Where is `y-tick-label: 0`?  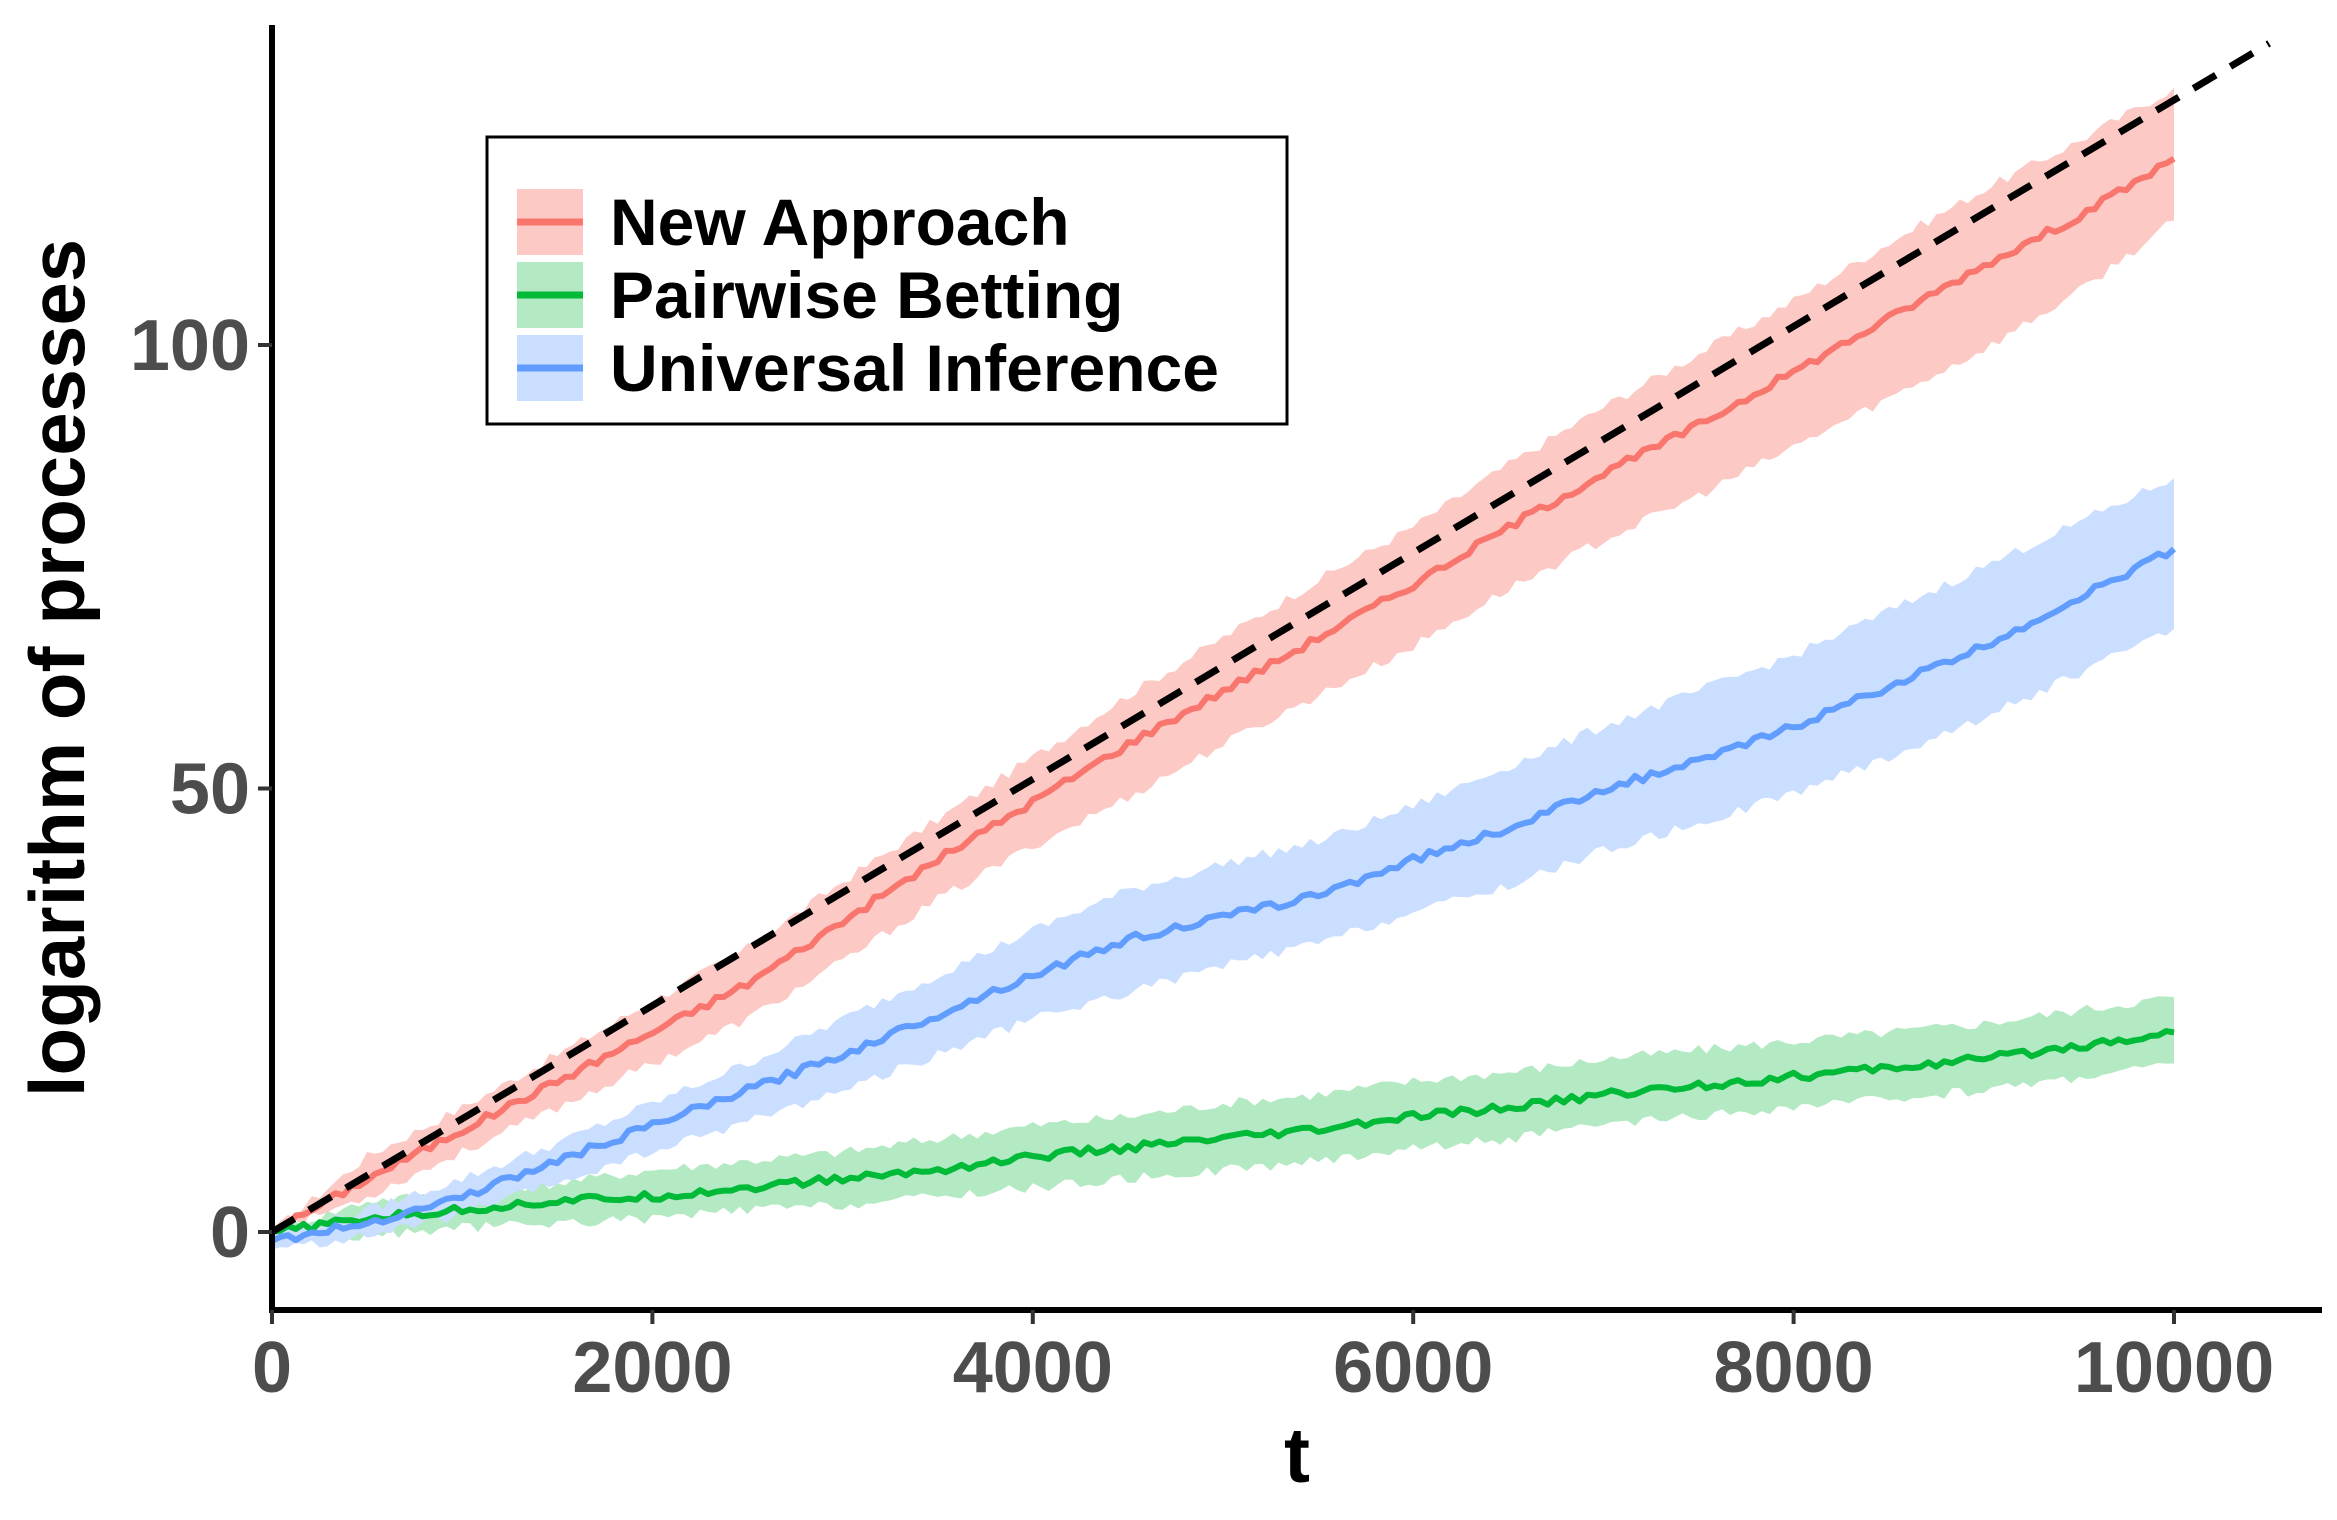 y-tick-label: 0 is located at coordinates (230, 1233).